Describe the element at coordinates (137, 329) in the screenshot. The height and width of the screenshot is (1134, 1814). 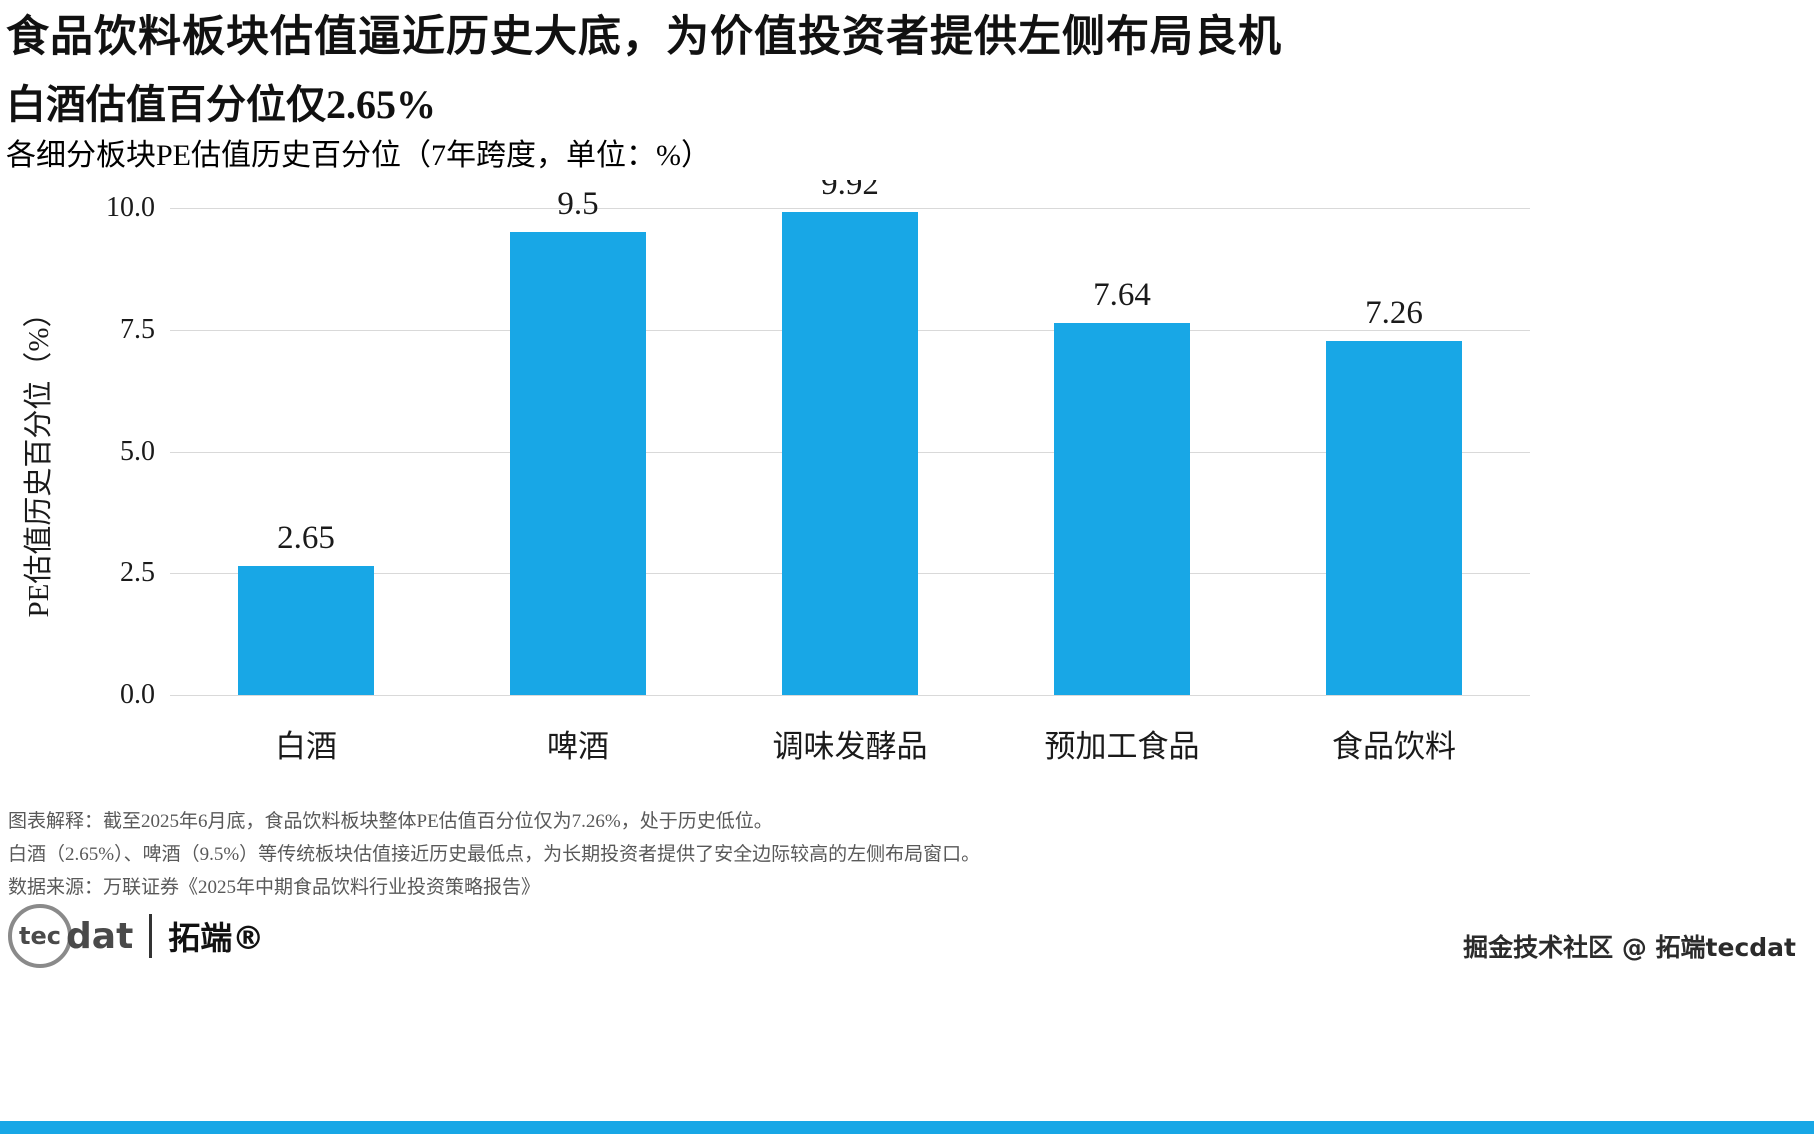
I see `y-tick-label: 7.5` at that location.